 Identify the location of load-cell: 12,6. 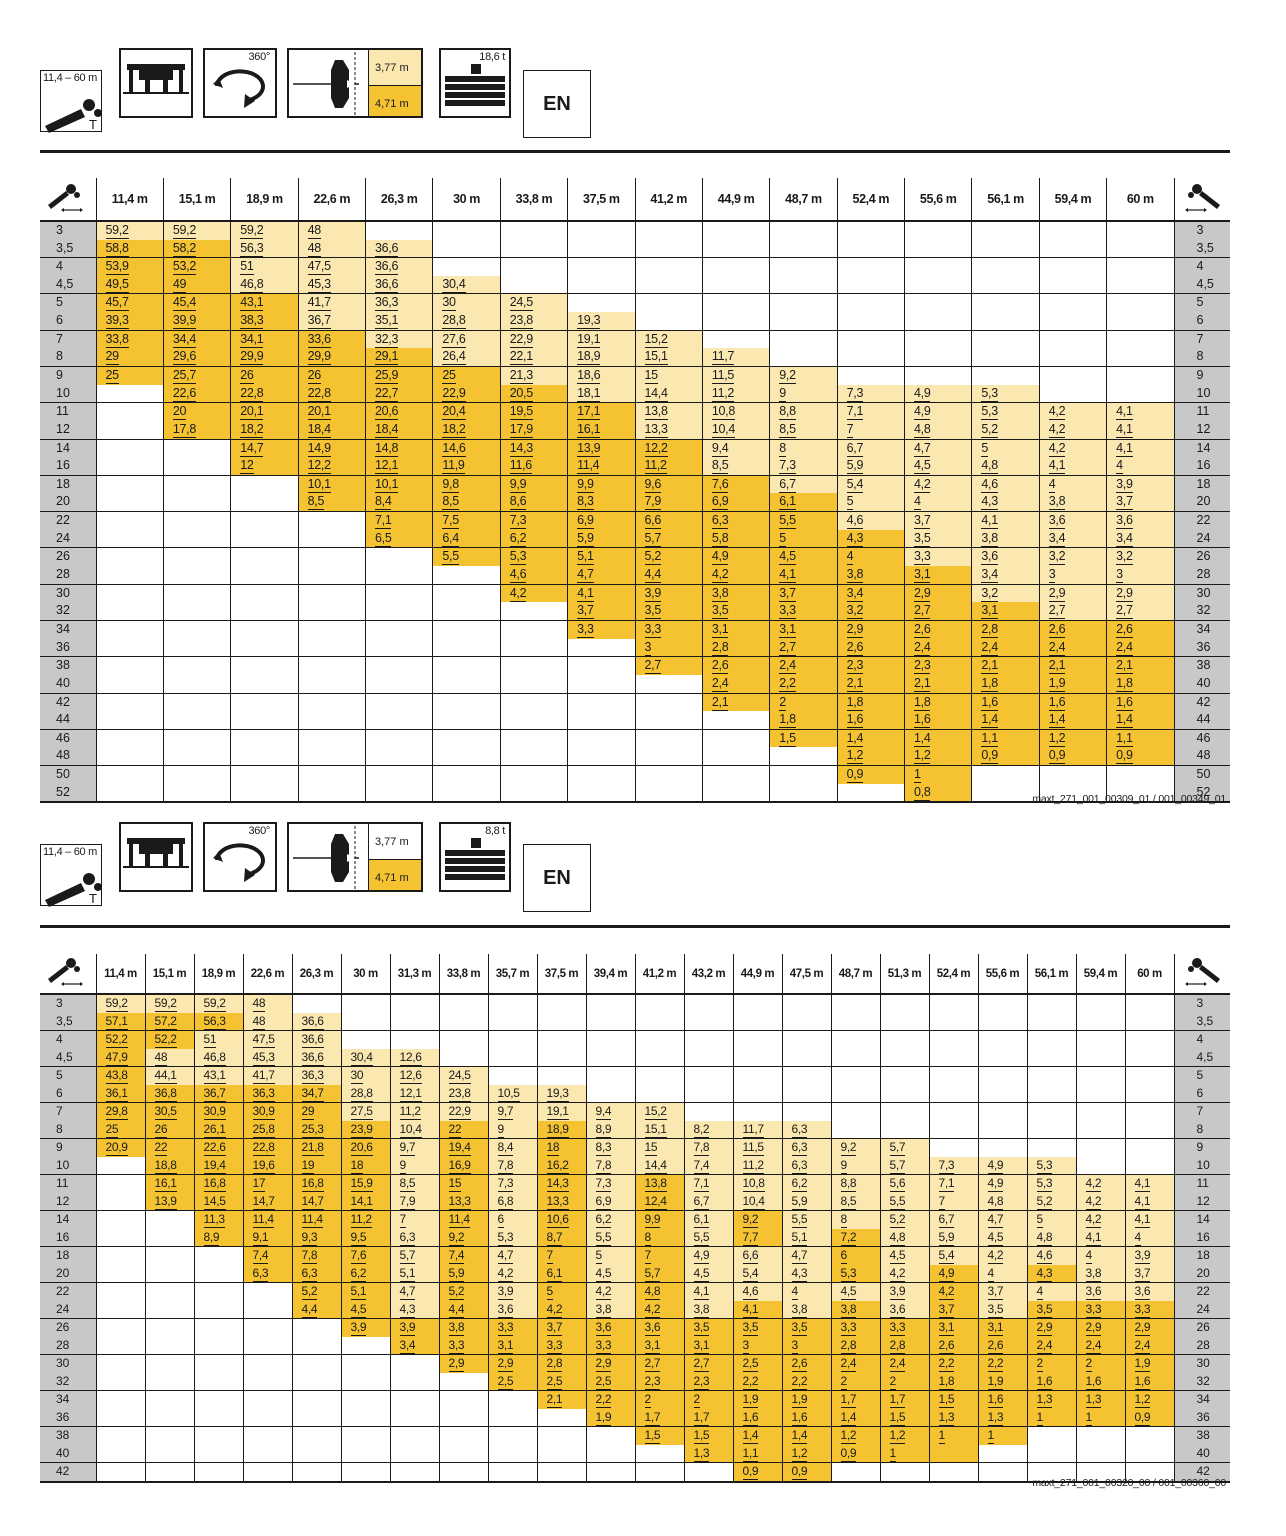
(414, 1057).